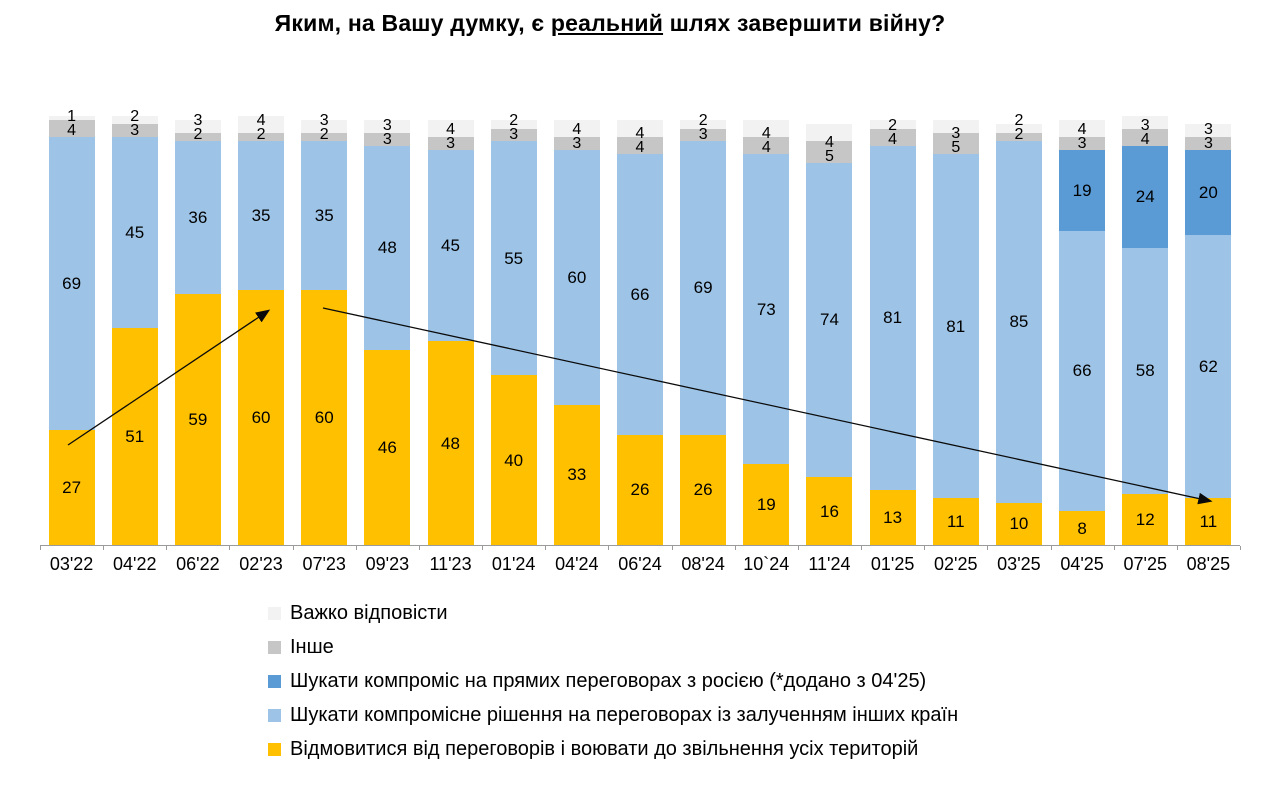 The image size is (1280, 808). What do you see at coordinates (829, 511) in the screenshot?
I see `segment-refuse-negotiations: 16` at bounding box center [829, 511].